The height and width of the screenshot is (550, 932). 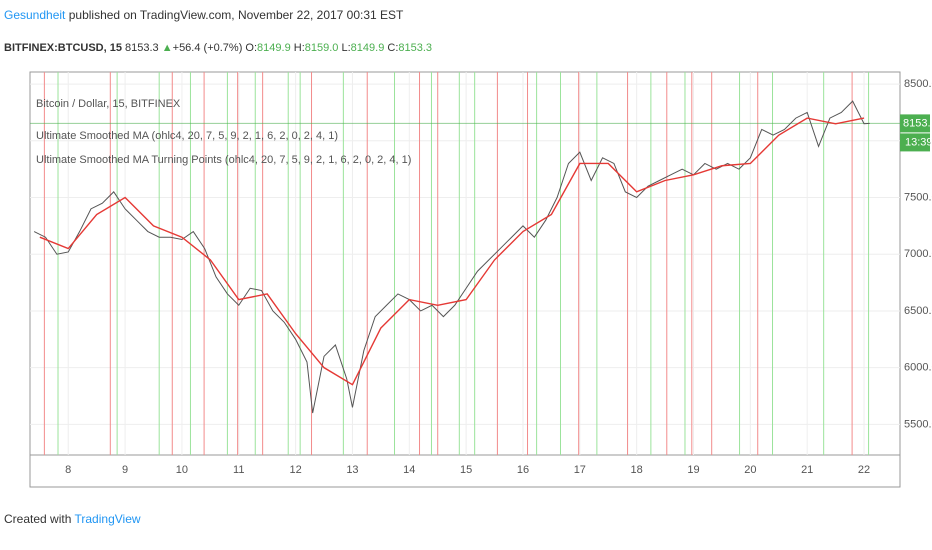 I want to click on created: Created with, so click(x=38, y=519).